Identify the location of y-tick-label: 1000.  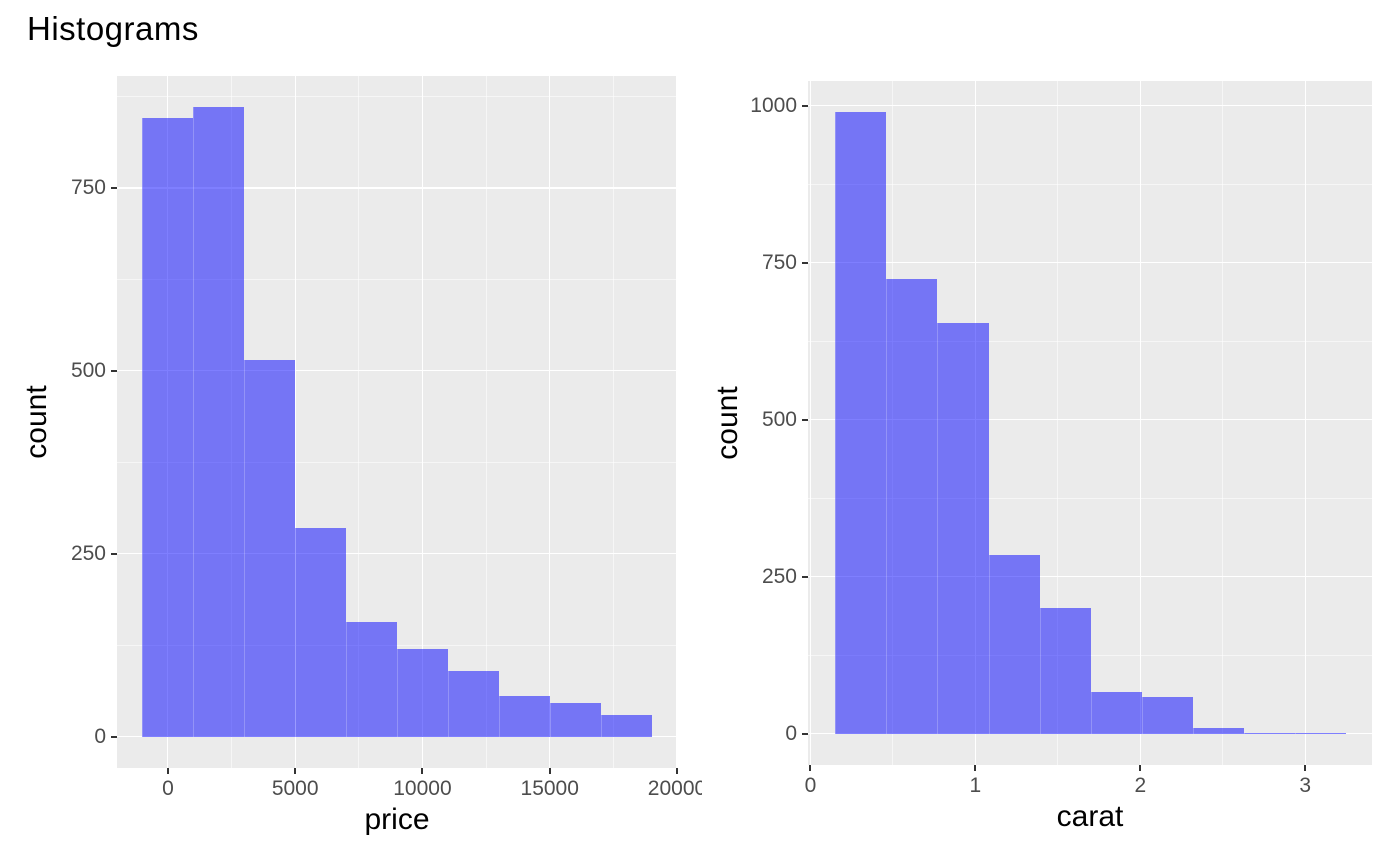
(773, 105).